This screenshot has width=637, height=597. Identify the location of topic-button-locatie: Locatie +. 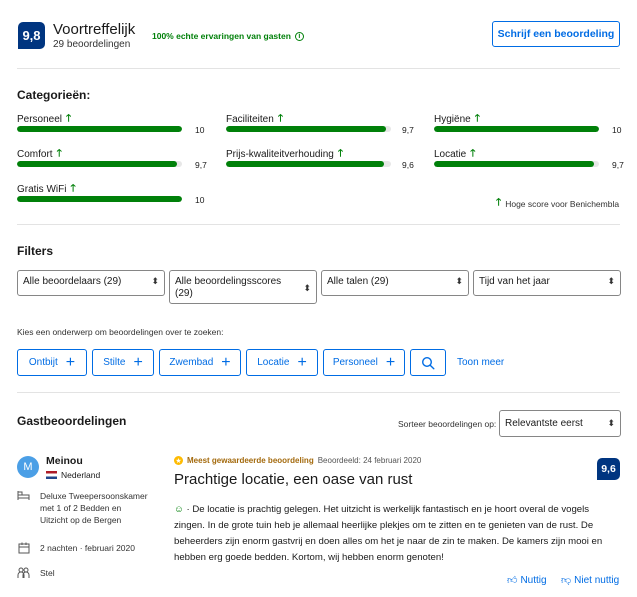
(282, 362).